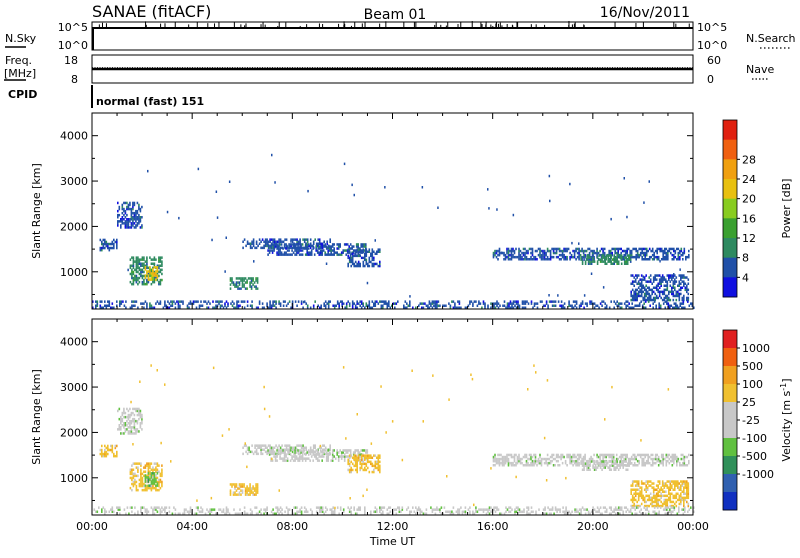 The width and height of the screenshot is (800, 558). I want to click on cpid-text: normal (fast) 151, so click(150, 101).